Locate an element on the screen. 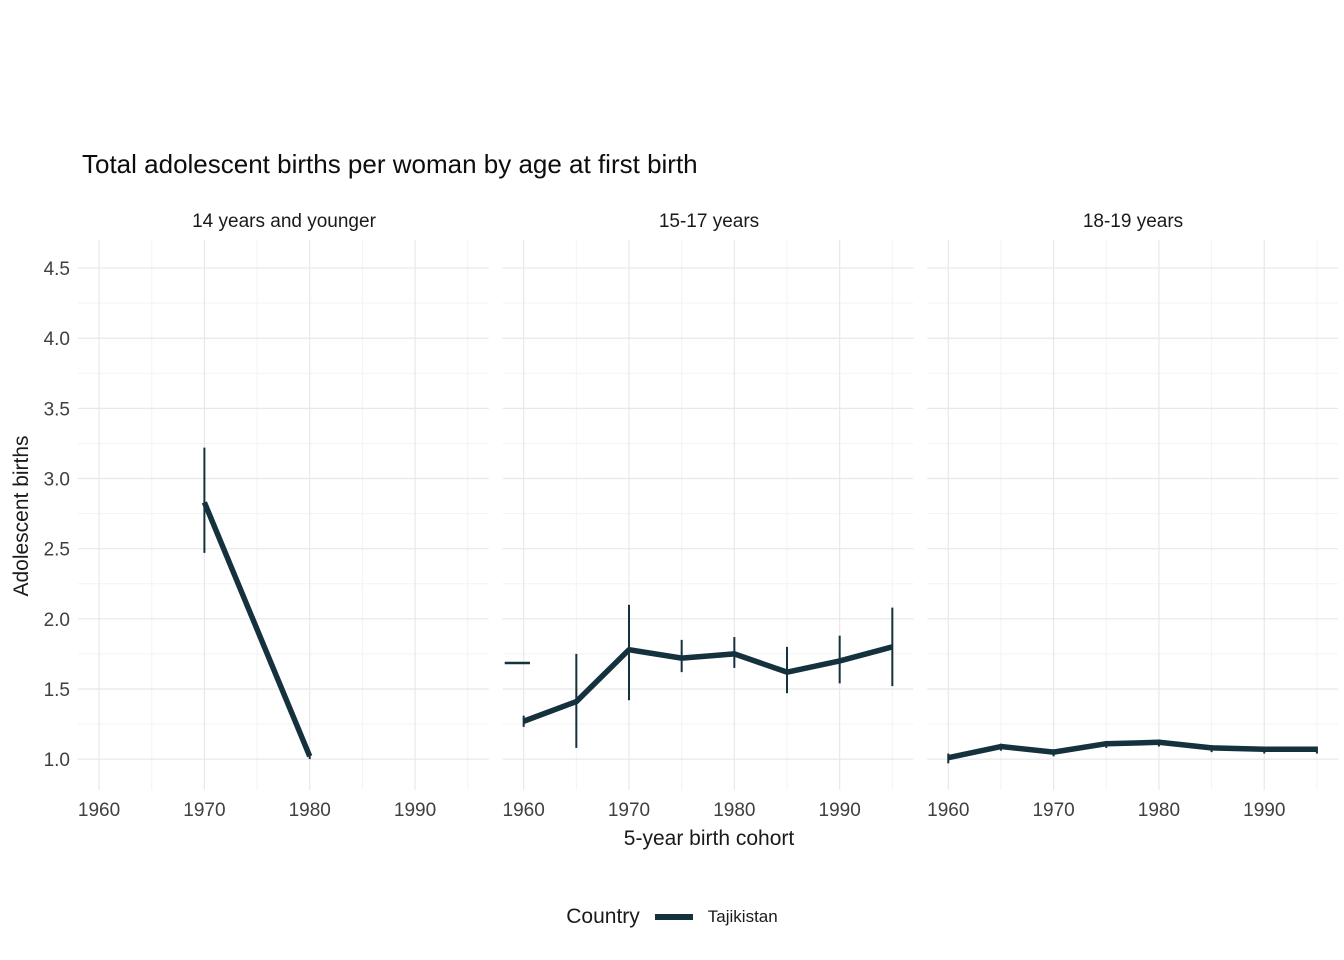 The height and width of the screenshot is (960, 1344). legend-swatch-tajikistan is located at coordinates (673, 917).